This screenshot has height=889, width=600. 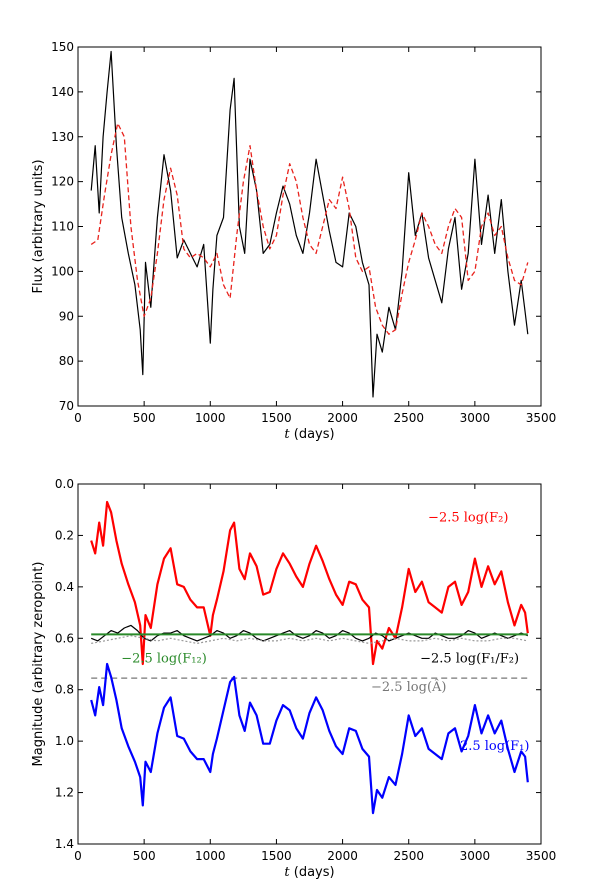 What do you see at coordinates (64, 741) in the screenshot?
I see `y-tick-label: 1.0` at bounding box center [64, 741].